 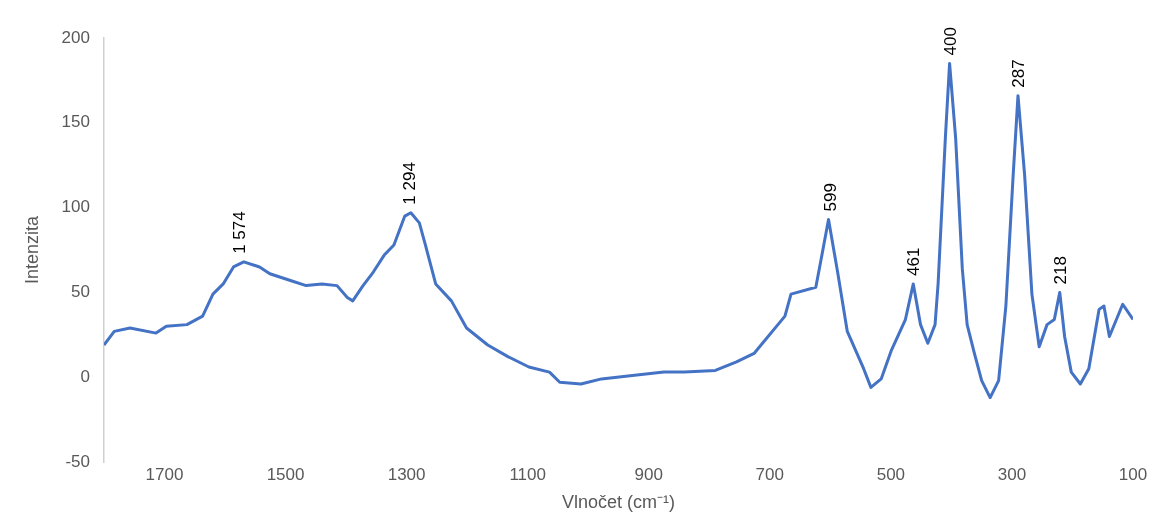 I want to click on x-tick-label: 1700, so click(x=164, y=474).